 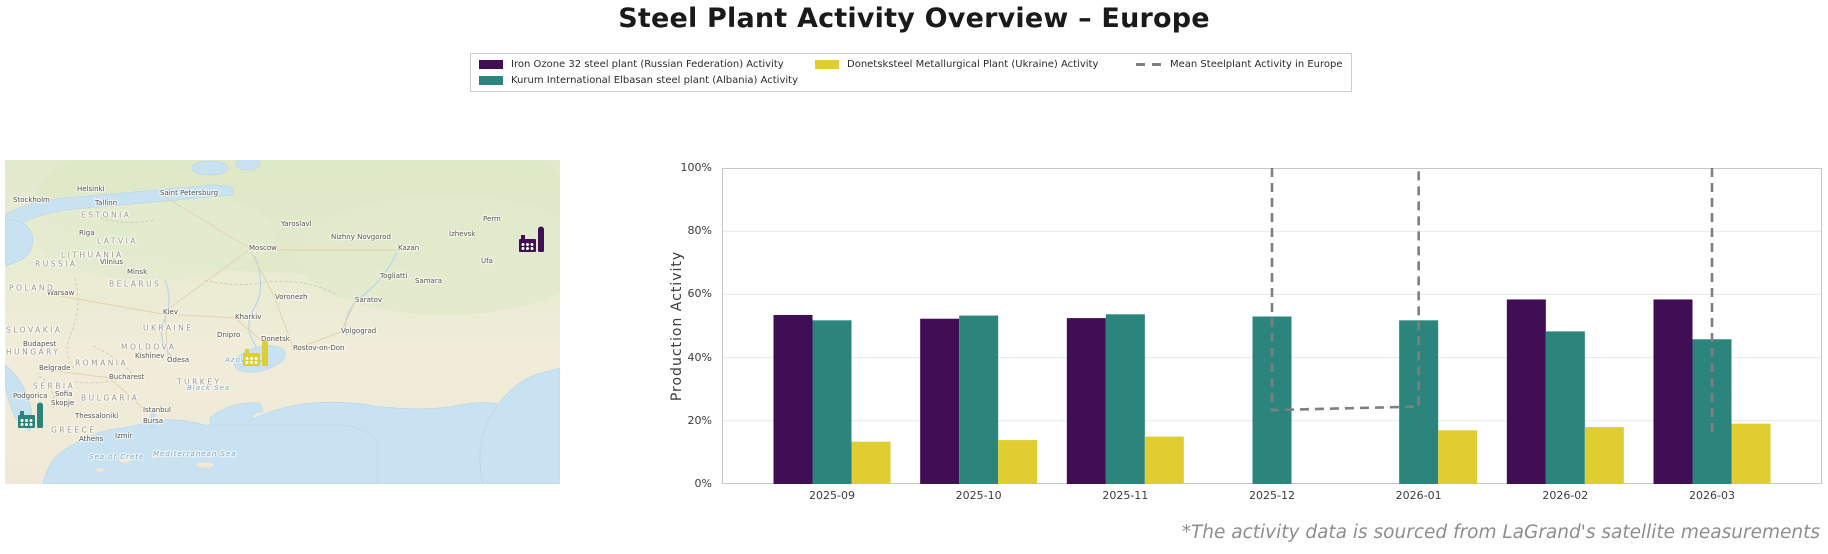 I want to click on map-city-label: Volgograd, so click(x=359, y=331).